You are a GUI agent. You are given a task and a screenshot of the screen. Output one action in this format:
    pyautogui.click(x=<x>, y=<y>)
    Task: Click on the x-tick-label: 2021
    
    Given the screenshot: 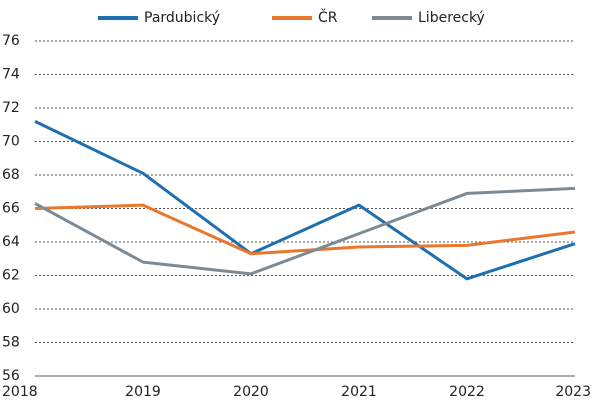 What is the action you would take?
    pyautogui.click(x=359, y=392)
    